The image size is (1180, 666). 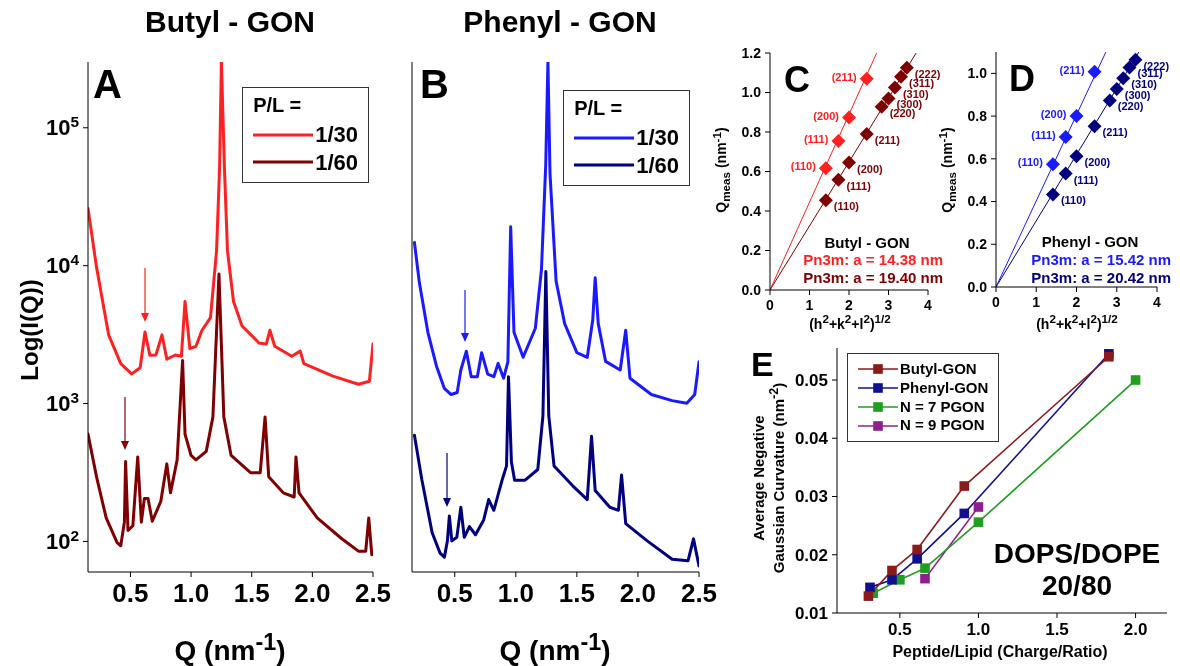 What do you see at coordinates (809, 304) in the screenshot?
I see `x-tick-label: 1` at bounding box center [809, 304].